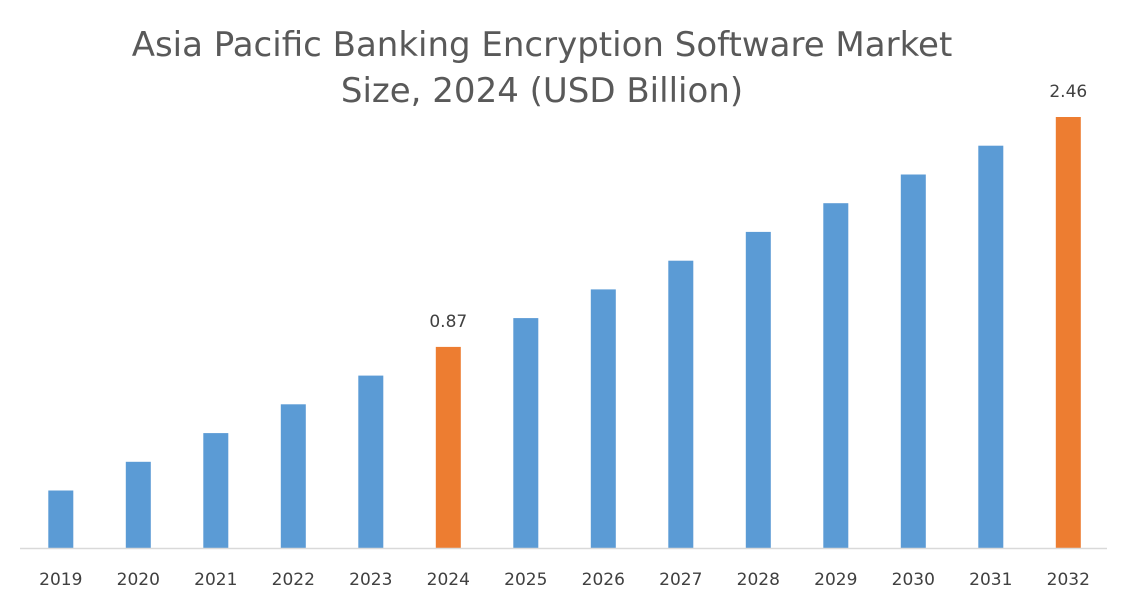  I want to click on bar-2031, so click(991, 346).